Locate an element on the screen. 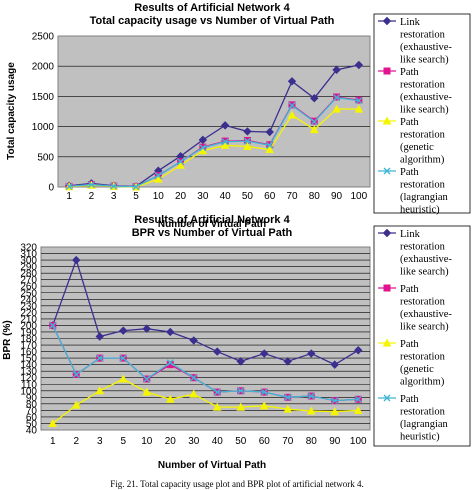 This screenshot has width=474, height=490. y-tick-label: 310 is located at coordinates (28, 254).